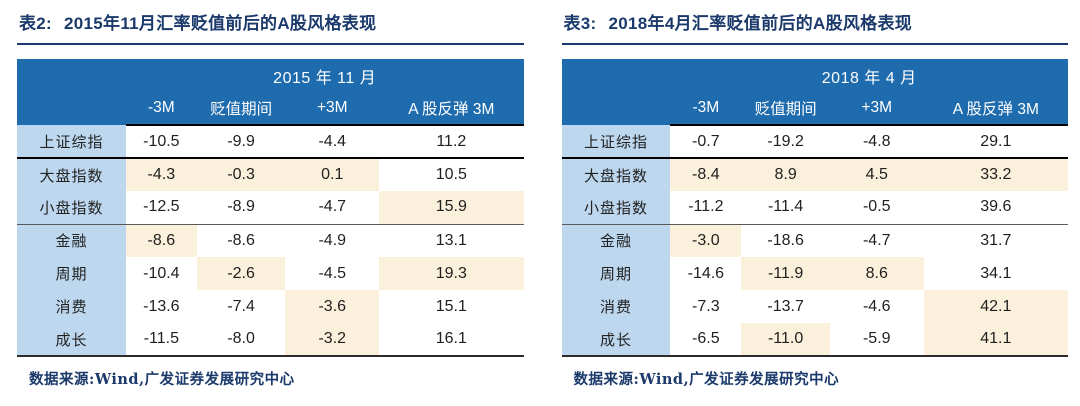  What do you see at coordinates (785, 306) in the screenshot?
I see `cell: -13.7` at bounding box center [785, 306].